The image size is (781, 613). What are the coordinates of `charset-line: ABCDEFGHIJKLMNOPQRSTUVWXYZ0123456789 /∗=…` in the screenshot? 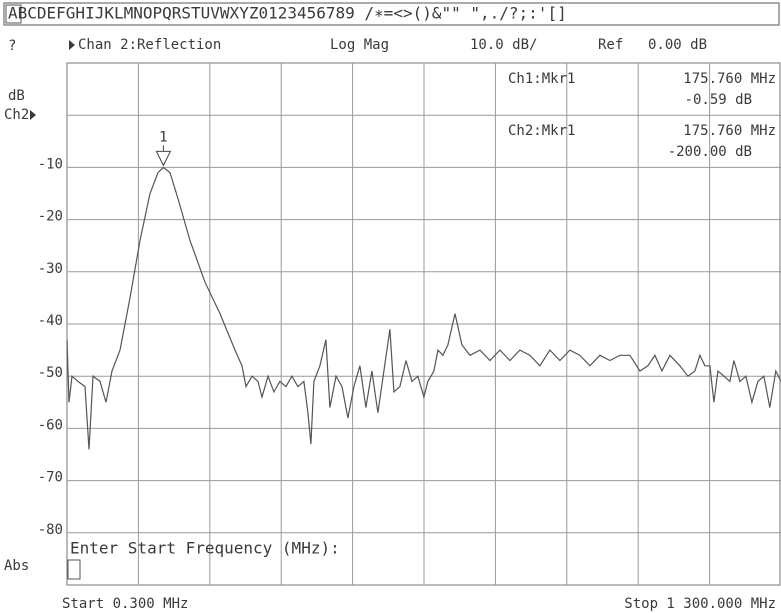 It's located at (287, 13).